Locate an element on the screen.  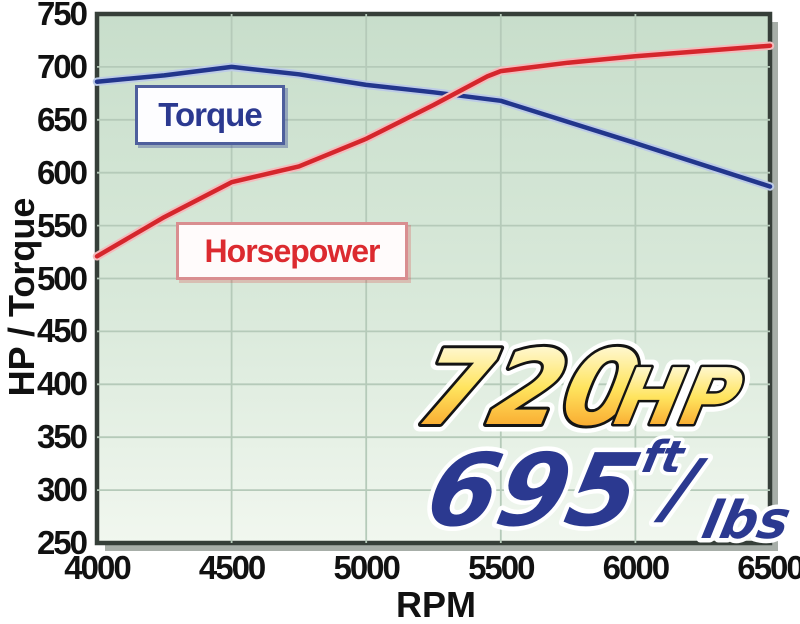
y-tick-label: 600 is located at coordinates (62, 172).